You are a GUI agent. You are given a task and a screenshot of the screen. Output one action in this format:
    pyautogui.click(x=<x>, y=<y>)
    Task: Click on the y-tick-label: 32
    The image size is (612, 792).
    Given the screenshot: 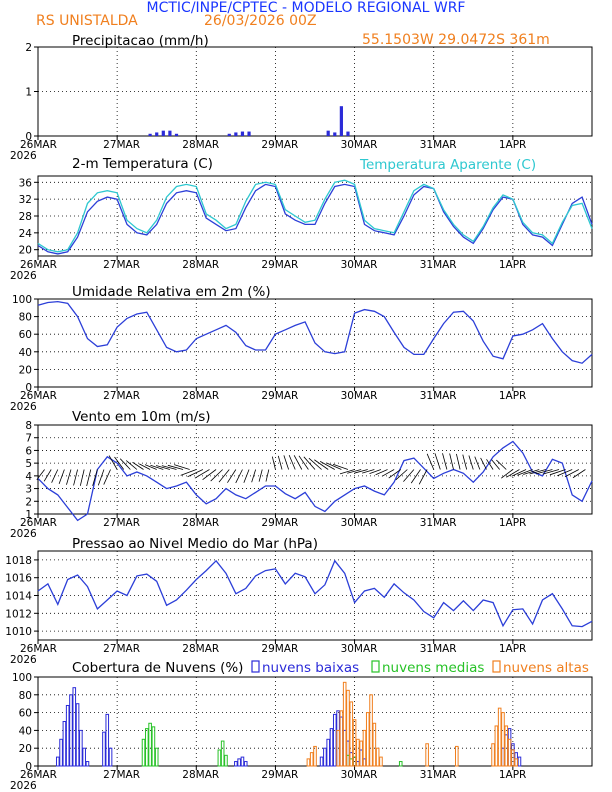 What is the action you would take?
    pyautogui.click(x=25, y=200)
    